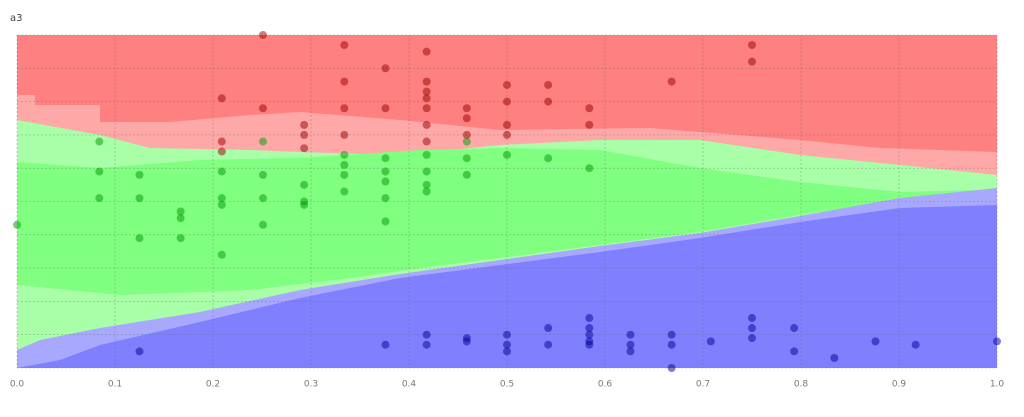 The height and width of the screenshot is (417, 1024). What do you see at coordinates (16, 18) in the screenshot?
I see `y-axis-label: a3` at bounding box center [16, 18].